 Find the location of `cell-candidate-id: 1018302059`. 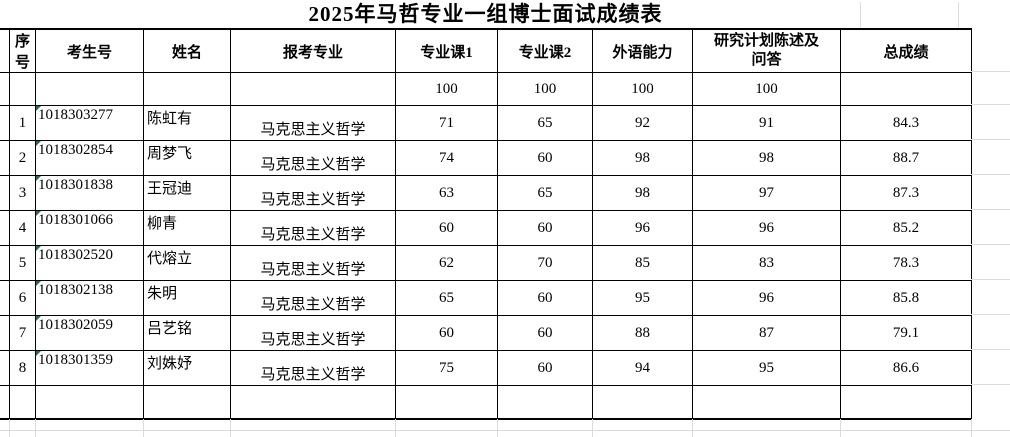

cell-candidate-id: 1018302059 is located at coordinates (89, 333).